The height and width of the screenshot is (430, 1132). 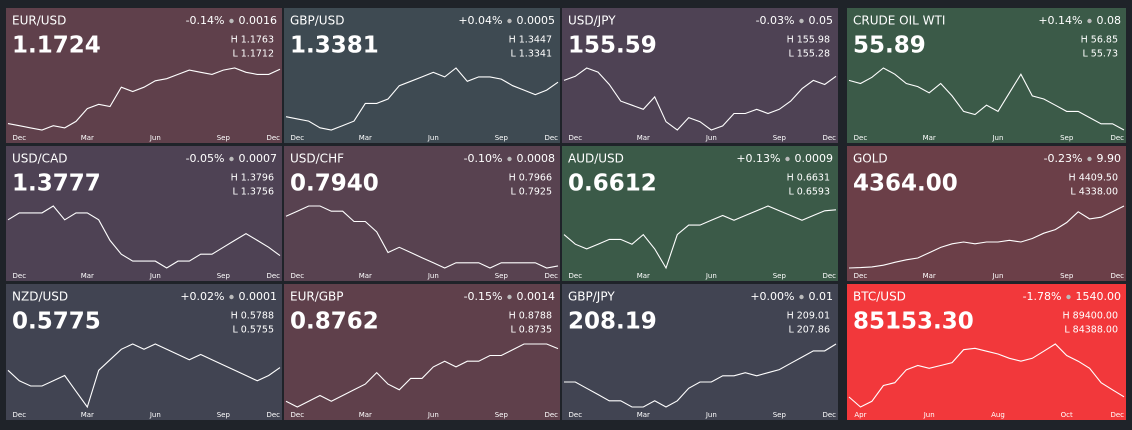 What do you see at coordinates (536, 20) in the screenshot?
I see `change-value: 0.0005` at bounding box center [536, 20].